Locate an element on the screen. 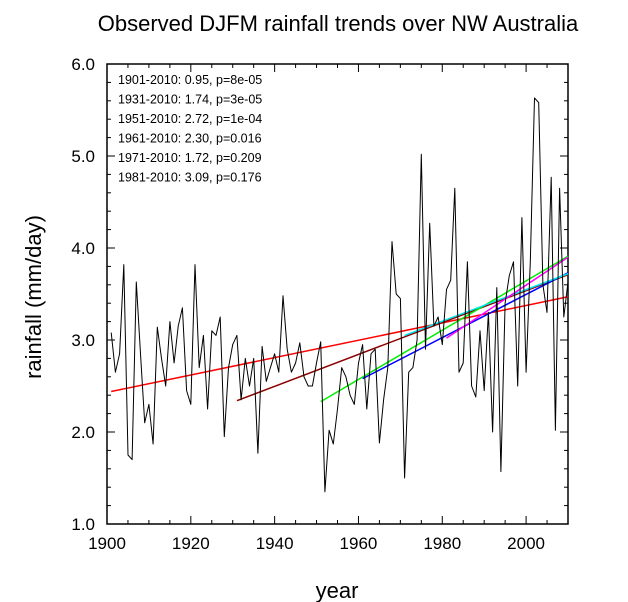  trend-line-1981-2010 is located at coordinates (507, 297).